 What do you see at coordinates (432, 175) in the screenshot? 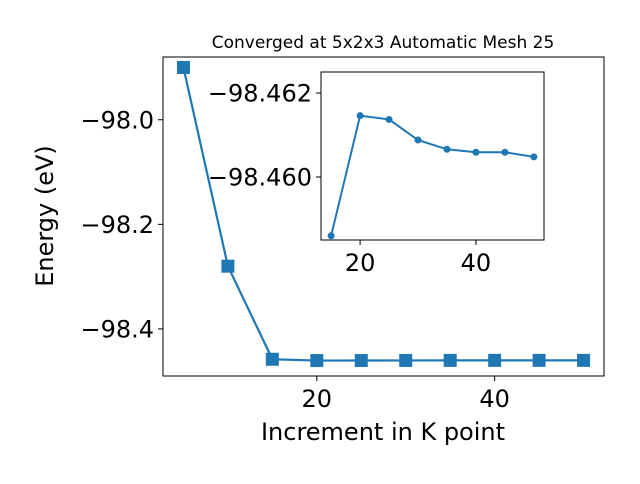
I see `inset-series-line` at bounding box center [432, 175].